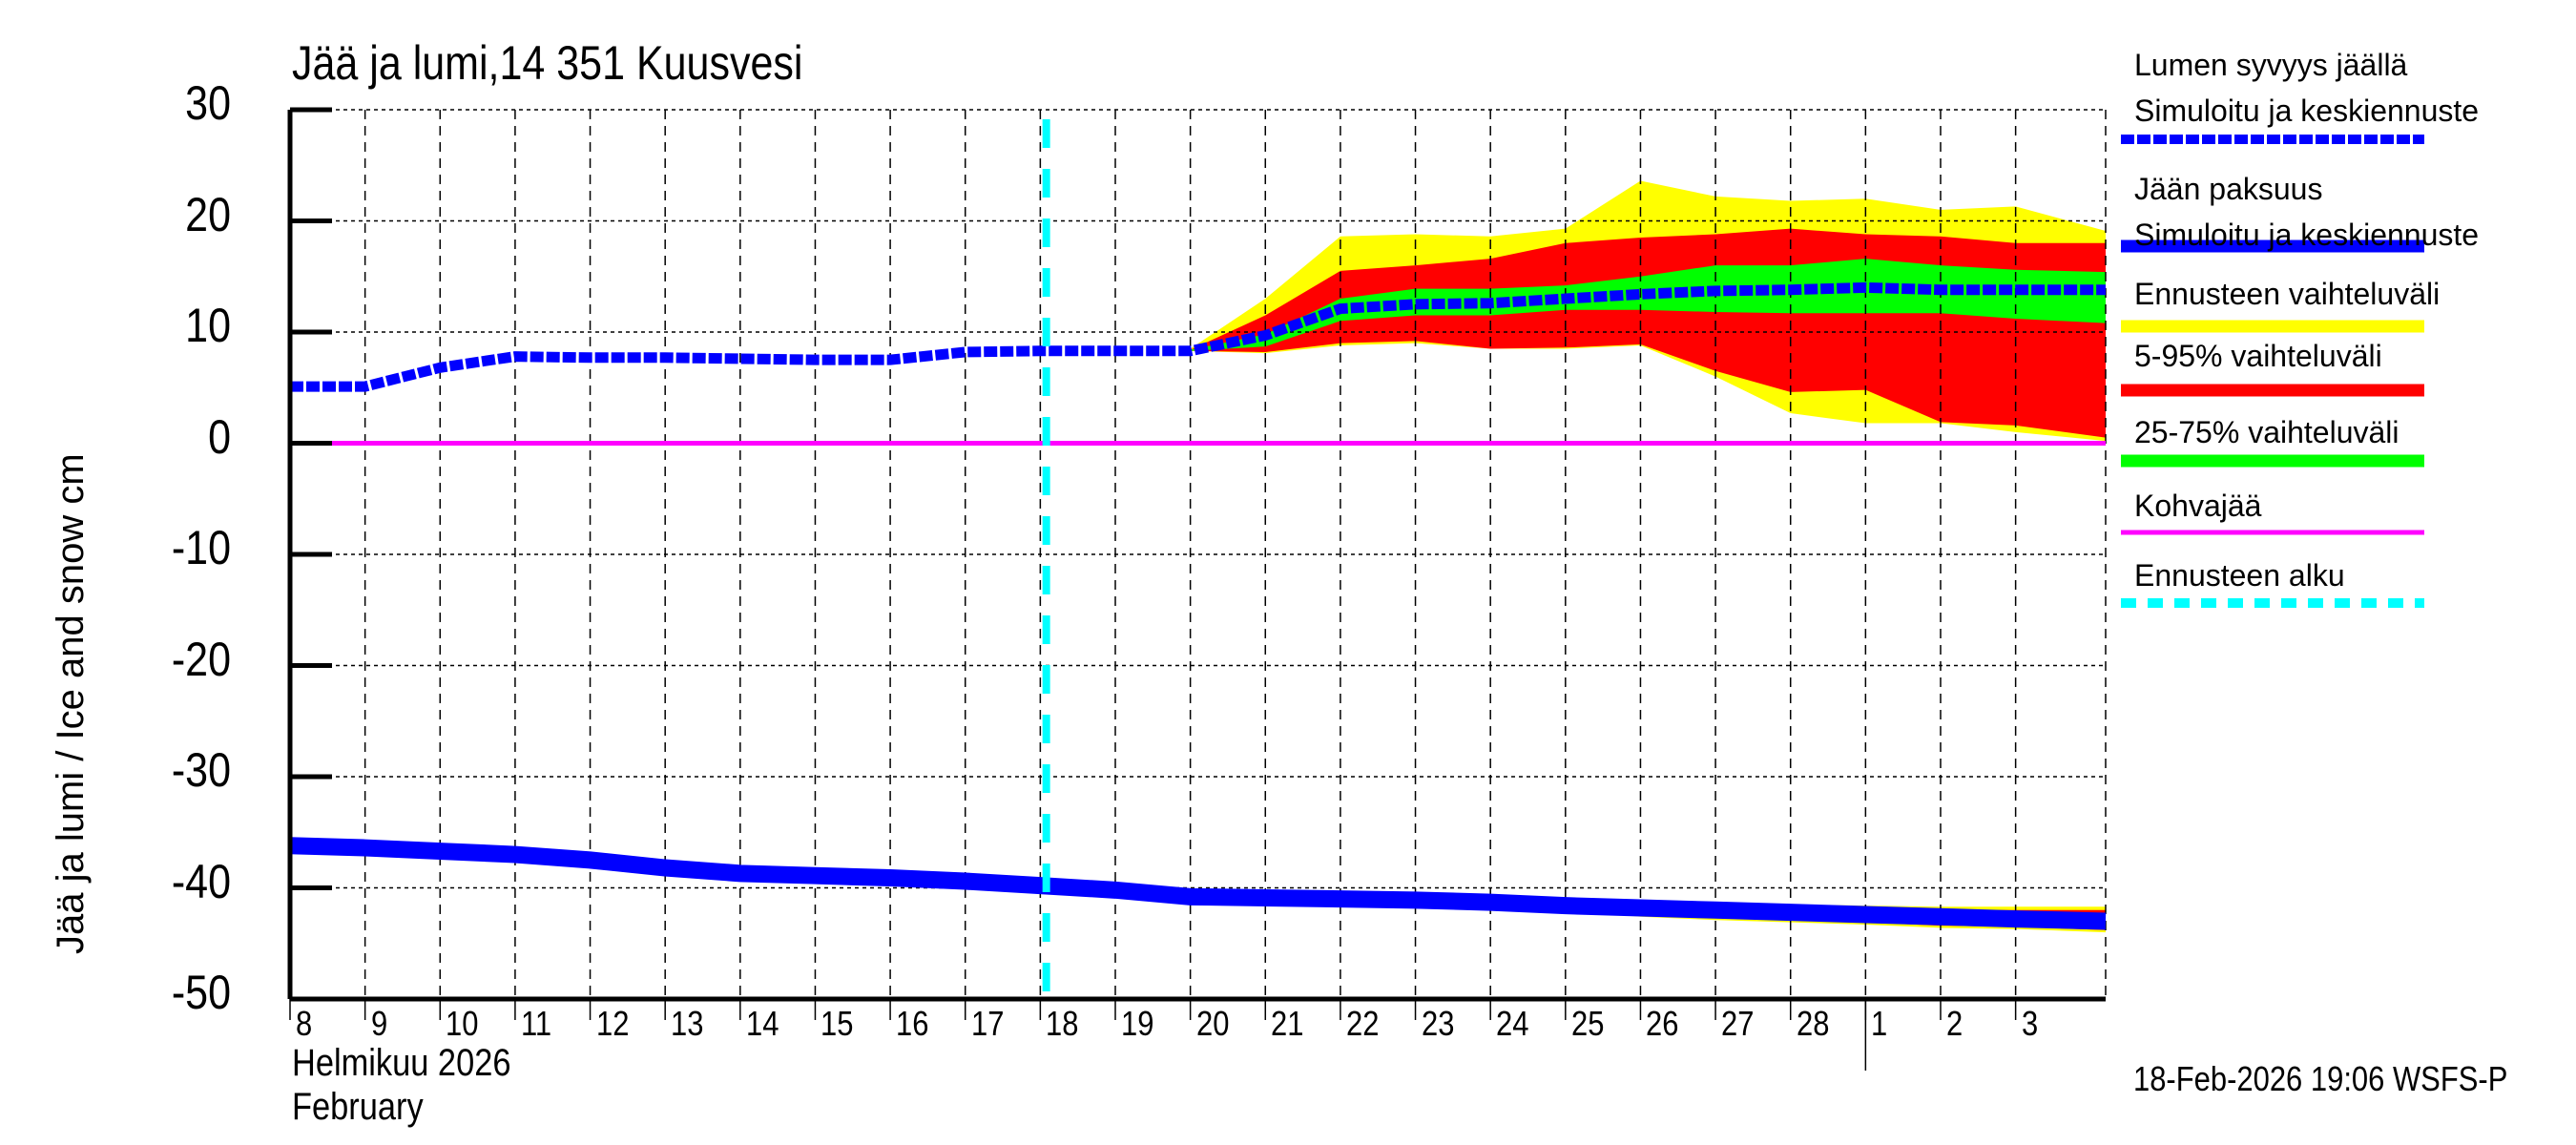 The image size is (2576, 1145). I want to click on legend-label: 25-75% vaihteluväli, so click(2266, 432).